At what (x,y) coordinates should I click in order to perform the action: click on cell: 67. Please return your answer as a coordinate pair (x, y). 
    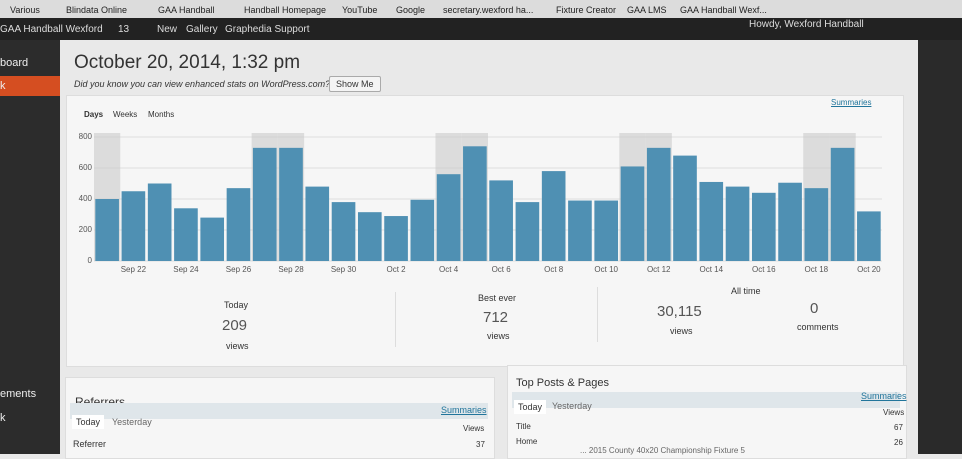
    Looking at the image, I should click on (898, 427).